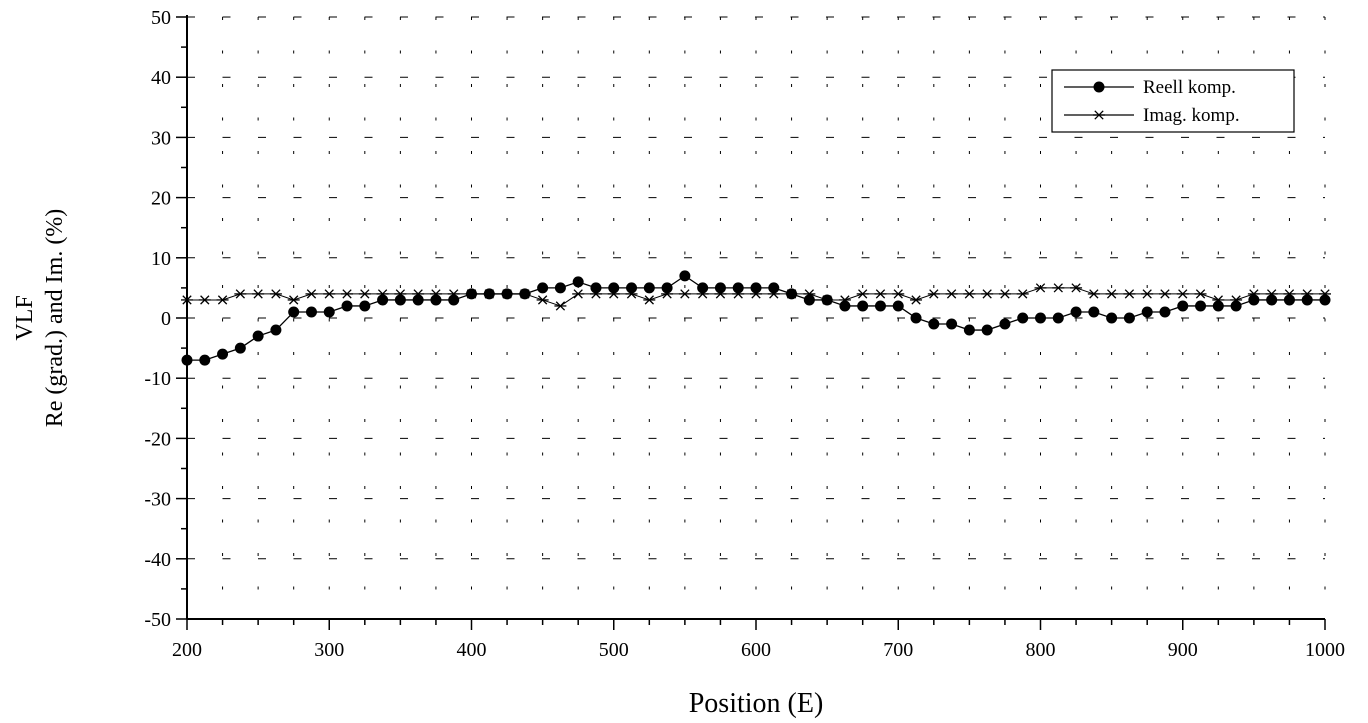 This screenshot has width=1368, height=723. Describe the element at coordinates (187, 650) in the screenshot. I see `x-tick-label: 200` at that location.